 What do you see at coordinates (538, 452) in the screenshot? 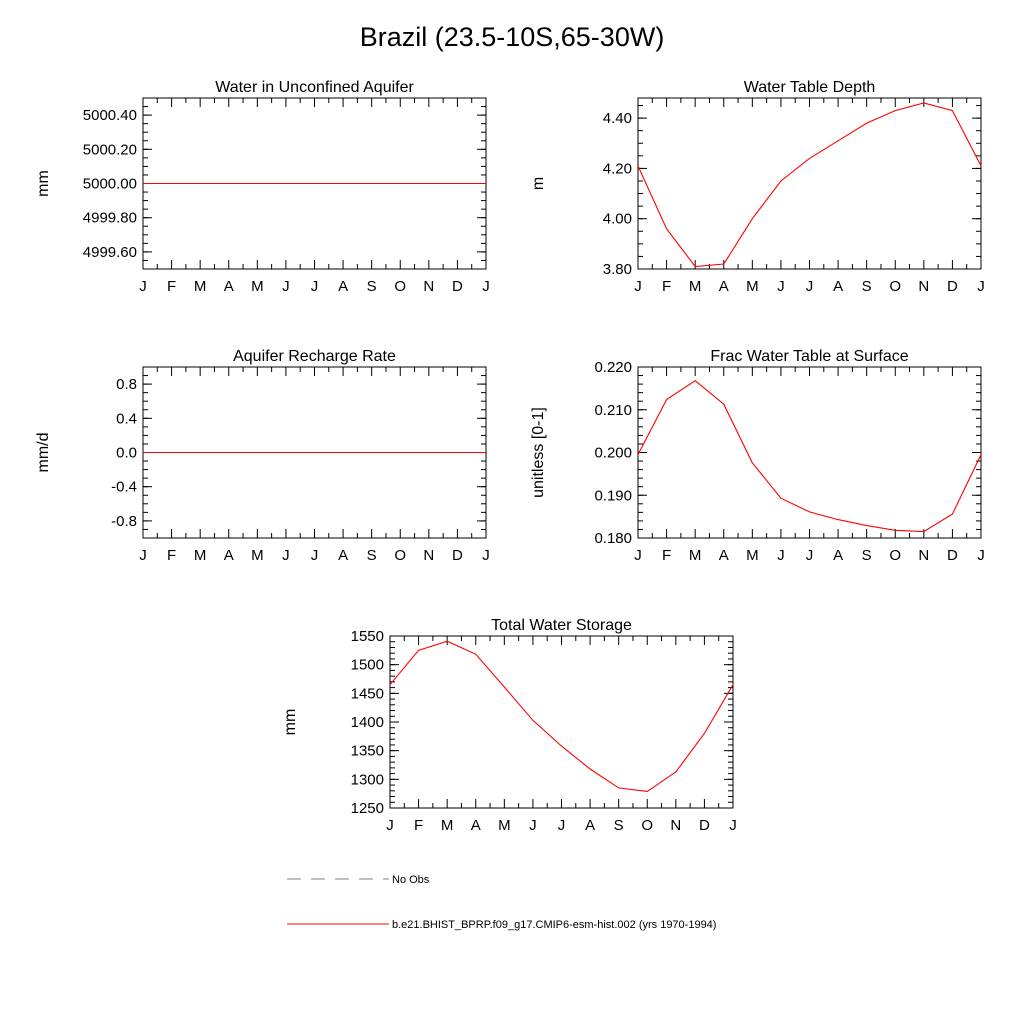
I see `y-axis-label: unitless [0-1]` at bounding box center [538, 452].